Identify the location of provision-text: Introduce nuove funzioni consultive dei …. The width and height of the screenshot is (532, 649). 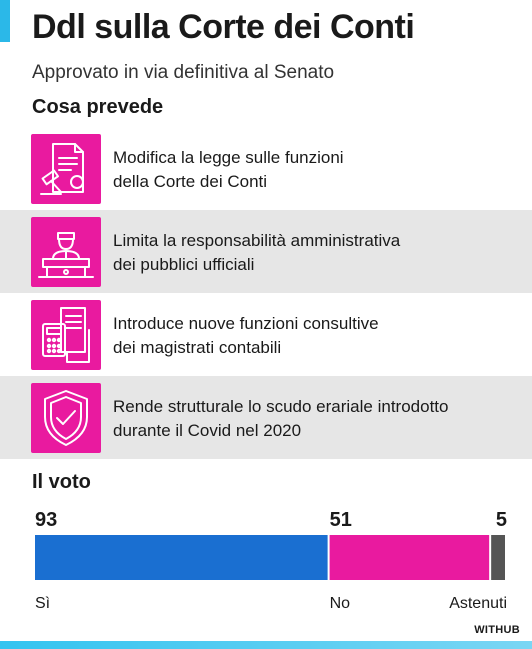
(318, 336).